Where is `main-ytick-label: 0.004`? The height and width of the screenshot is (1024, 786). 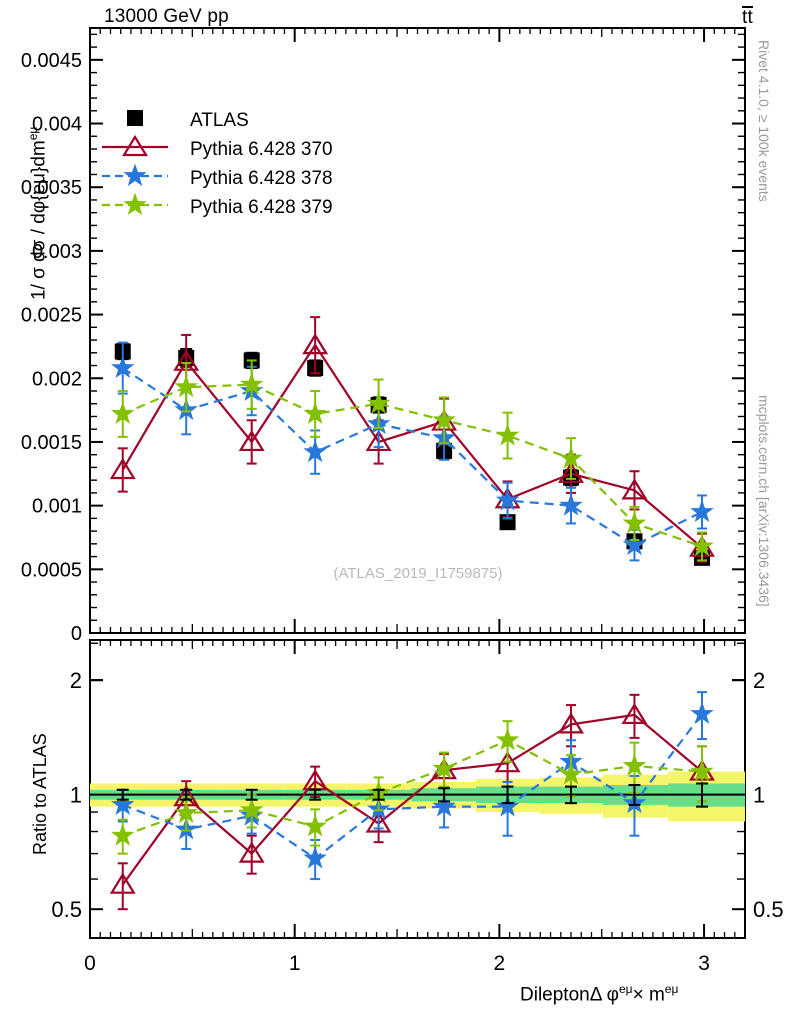
main-ytick-label: 0.004 is located at coordinates (57, 125).